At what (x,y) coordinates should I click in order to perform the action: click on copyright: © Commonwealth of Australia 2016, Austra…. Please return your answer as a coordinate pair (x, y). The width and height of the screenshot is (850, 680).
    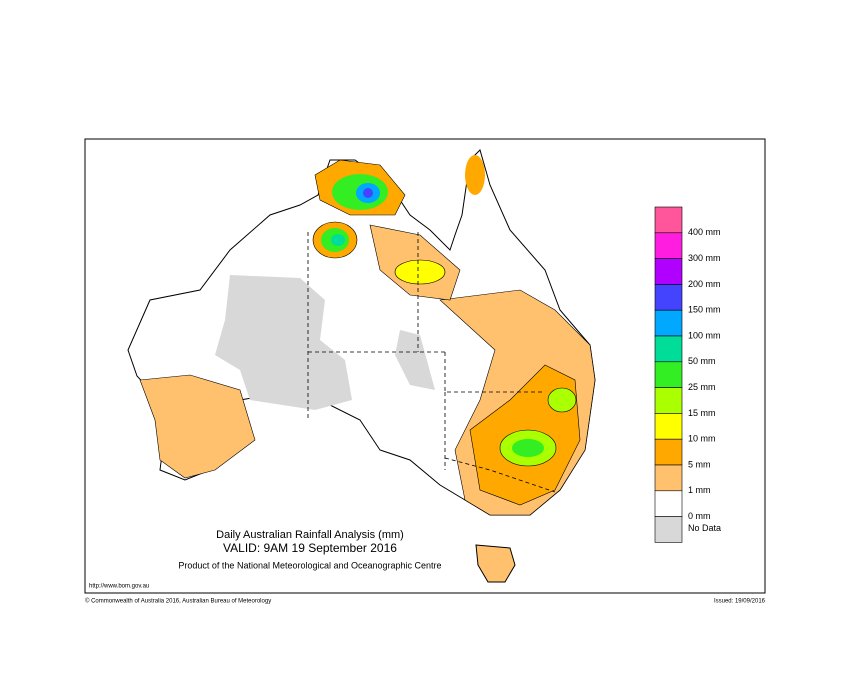
    Looking at the image, I should click on (178, 601).